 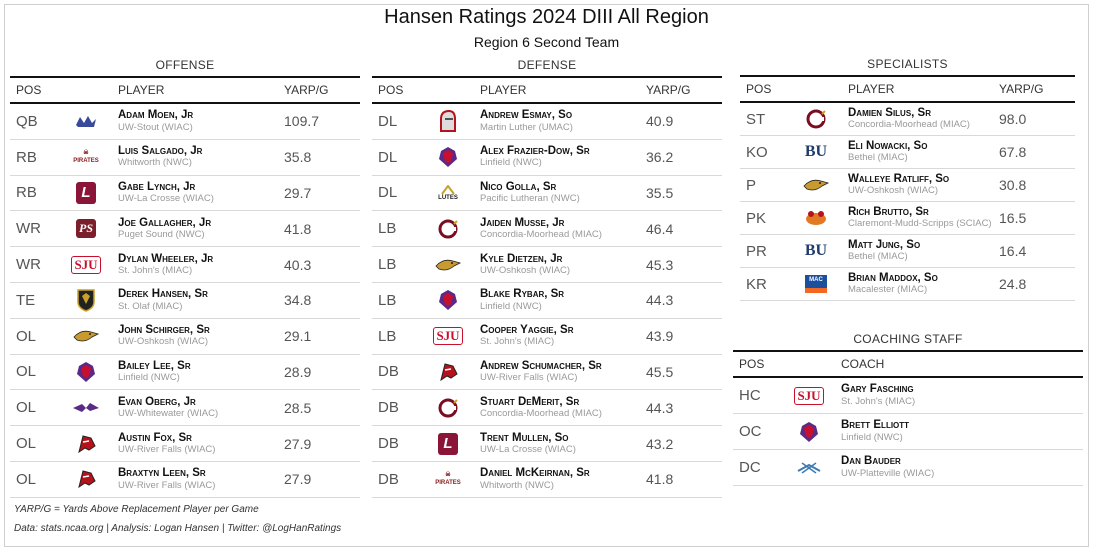 What do you see at coordinates (150, 306) in the screenshot?
I see `offense-row-team: St. Olaf (MIAC)` at bounding box center [150, 306].